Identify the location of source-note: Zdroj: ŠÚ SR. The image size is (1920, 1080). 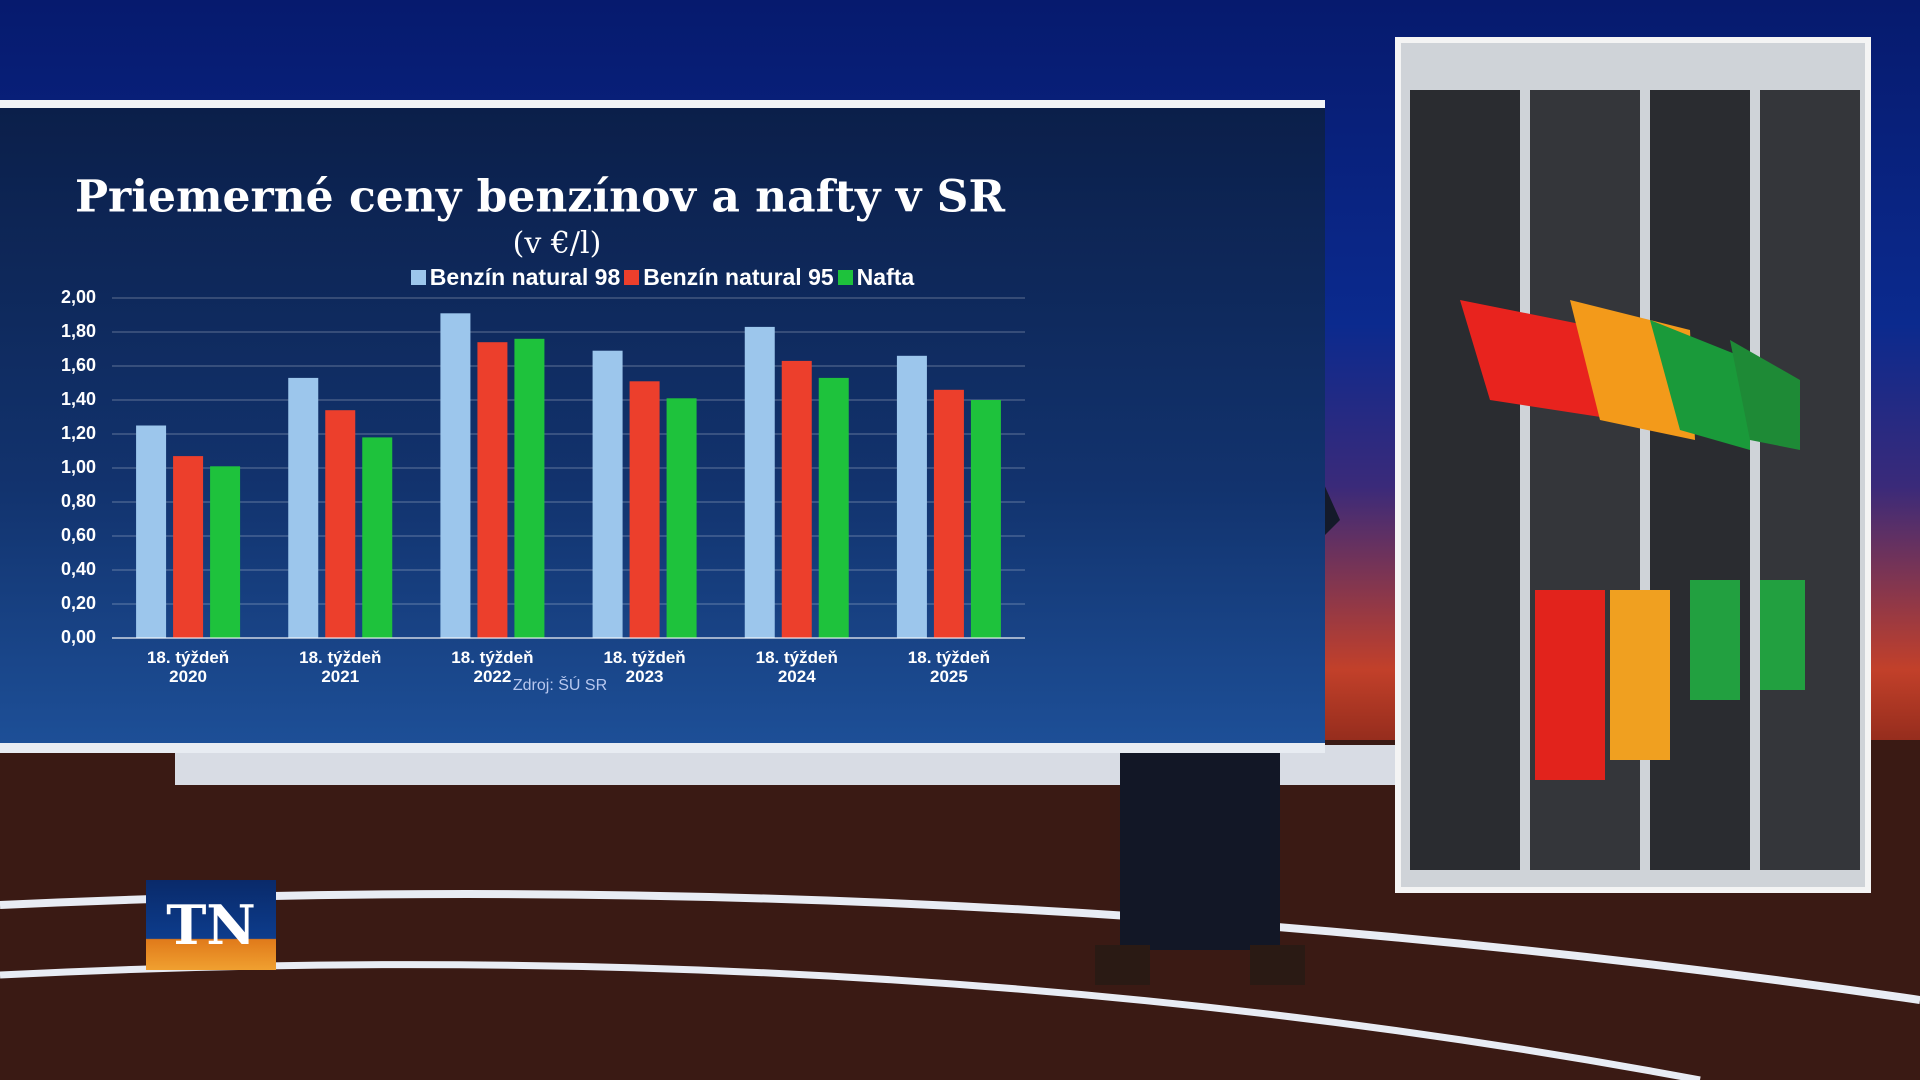
(560, 684).